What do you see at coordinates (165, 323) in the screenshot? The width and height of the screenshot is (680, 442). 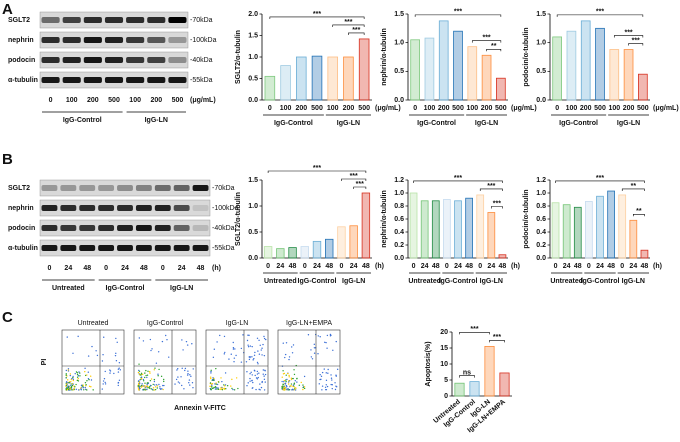 I see `flow-title: IgG-Control` at bounding box center [165, 323].